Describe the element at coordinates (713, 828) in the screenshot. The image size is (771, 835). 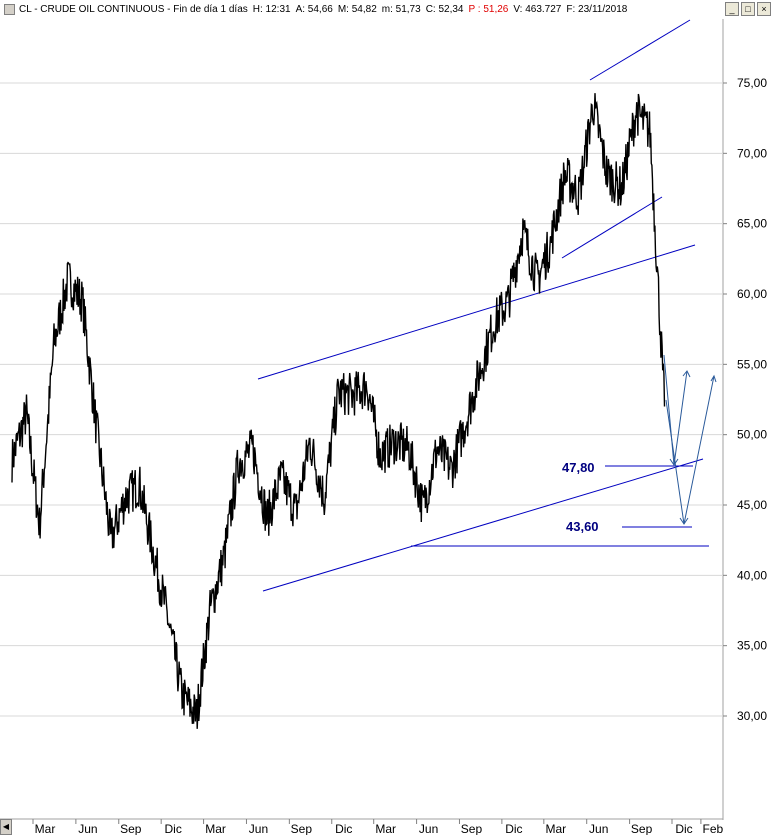
I see `time-tick-label: Feb` at that location.